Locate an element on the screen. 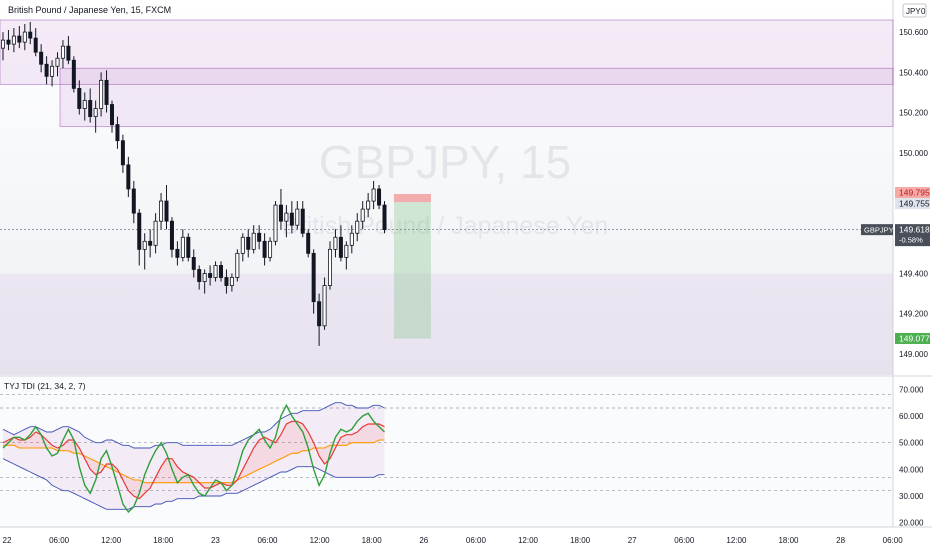 This screenshot has height=555, width=932. watermark-symbol: GBPJPY, 15 is located at coordinates (445, 162).